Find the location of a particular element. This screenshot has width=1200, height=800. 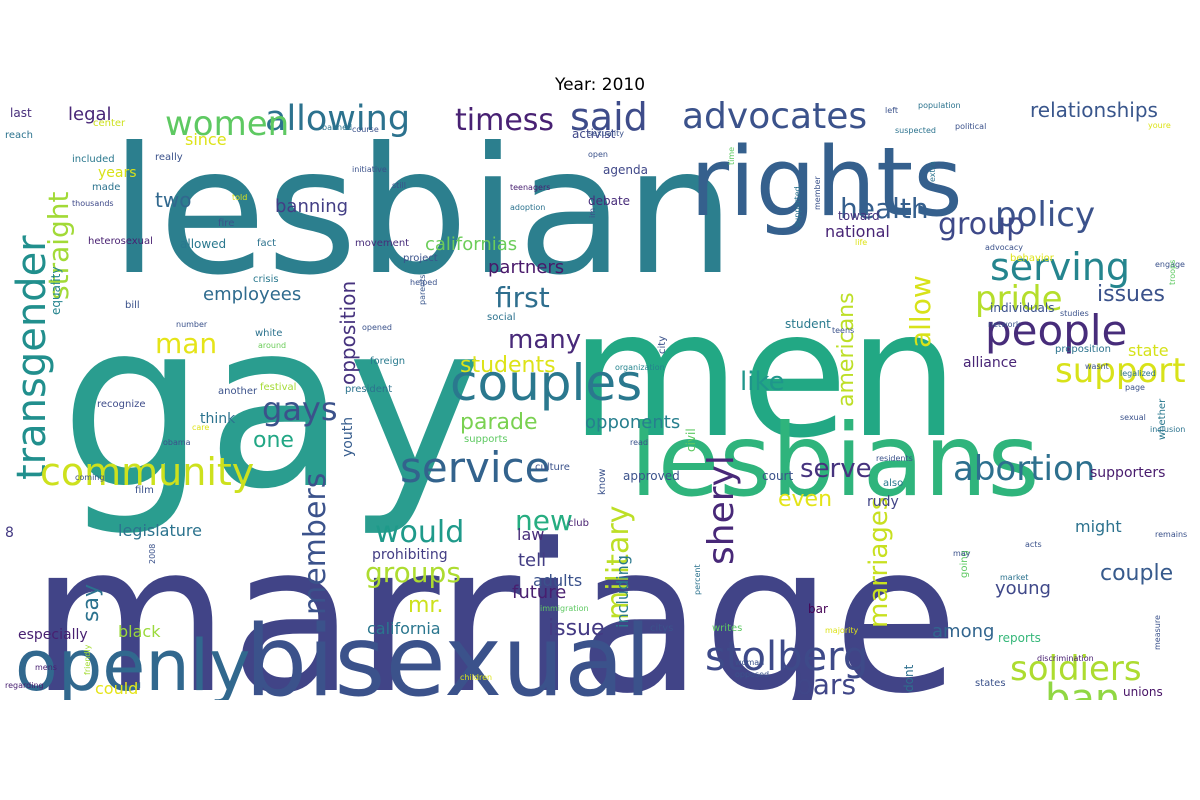

word-rights: rights is located at coordinates (826, 183).